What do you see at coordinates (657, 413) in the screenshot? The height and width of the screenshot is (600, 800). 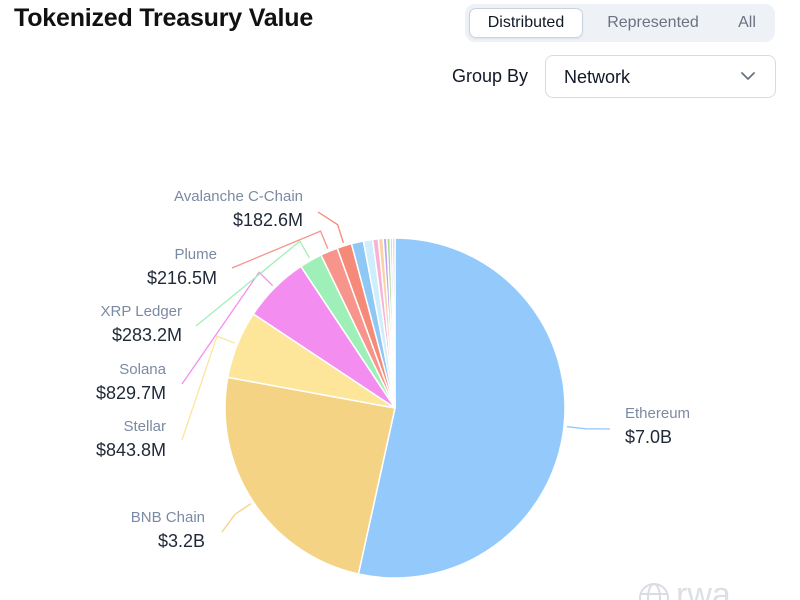 I see `slice-label-name: Ethereum` at bounding box center [657, 413].